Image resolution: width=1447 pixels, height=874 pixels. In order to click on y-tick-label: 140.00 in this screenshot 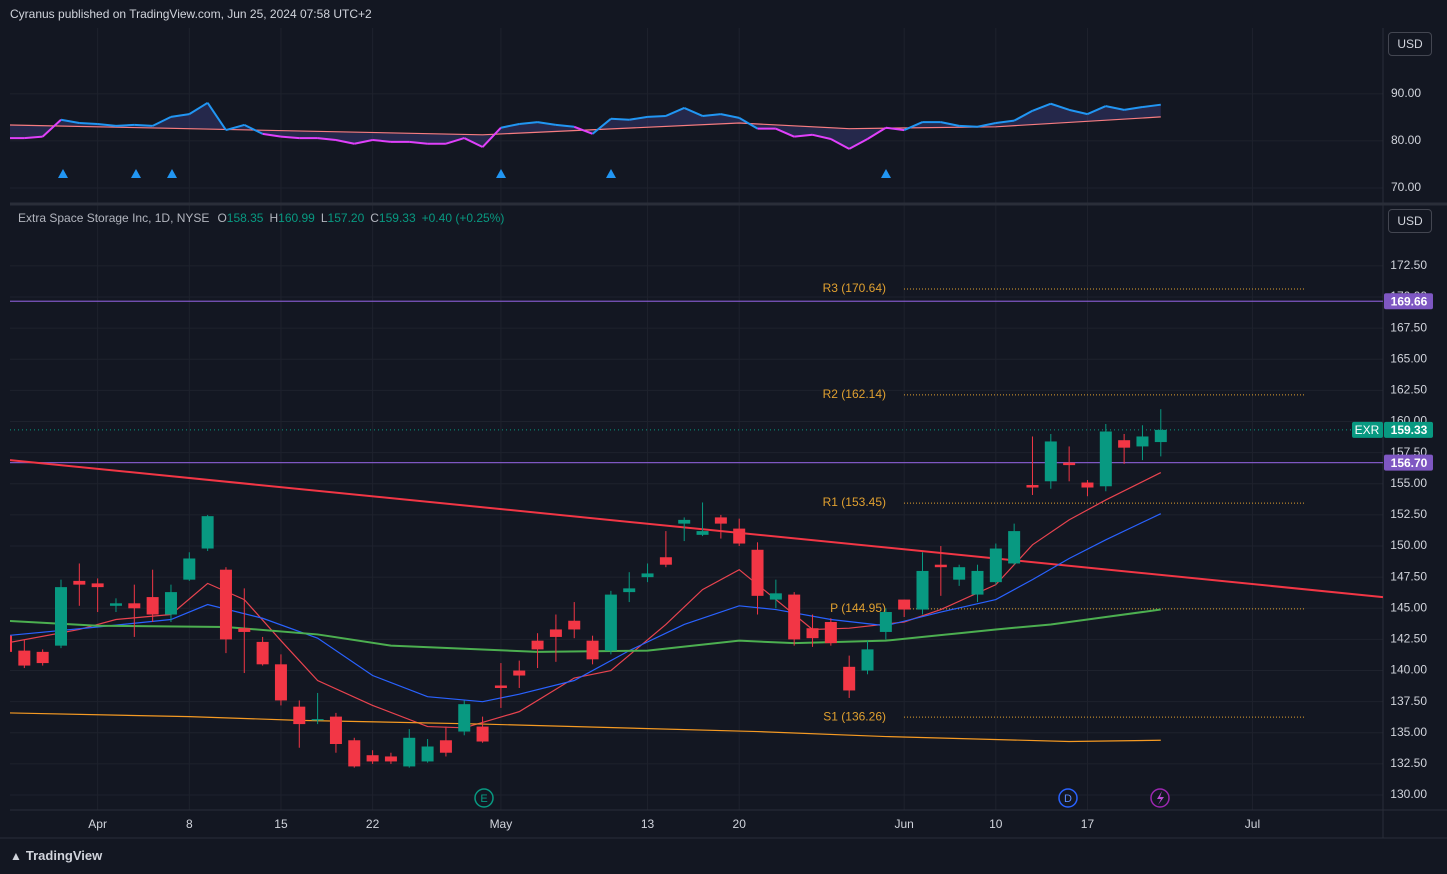, I will do `click(1408, 670)`.